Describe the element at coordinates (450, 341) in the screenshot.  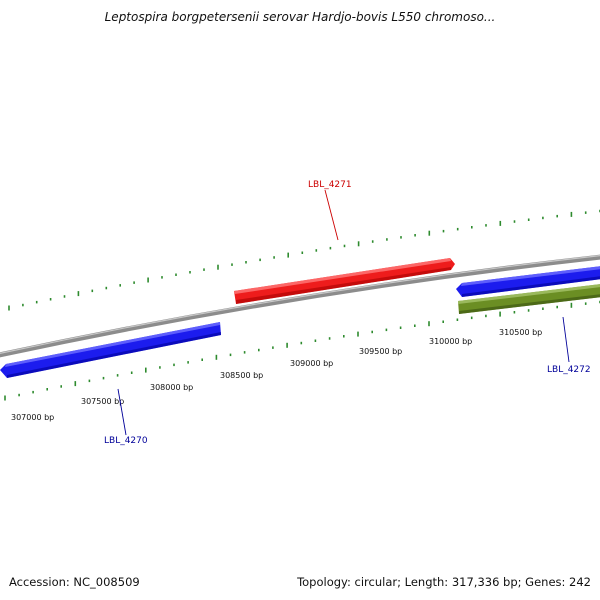
I see `scale-label: 310000 bp` at that location.